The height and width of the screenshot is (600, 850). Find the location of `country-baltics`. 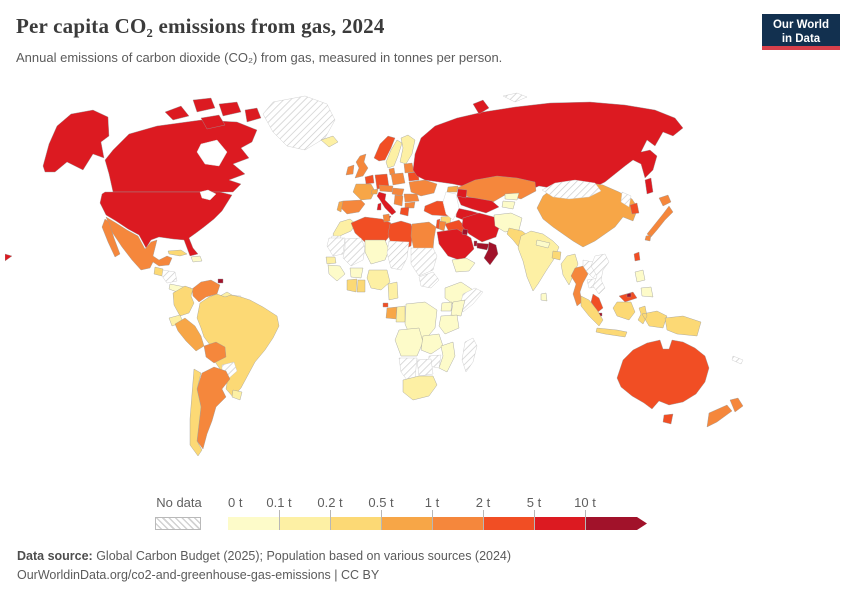

country-baltics is located at coordinates (409, 168).